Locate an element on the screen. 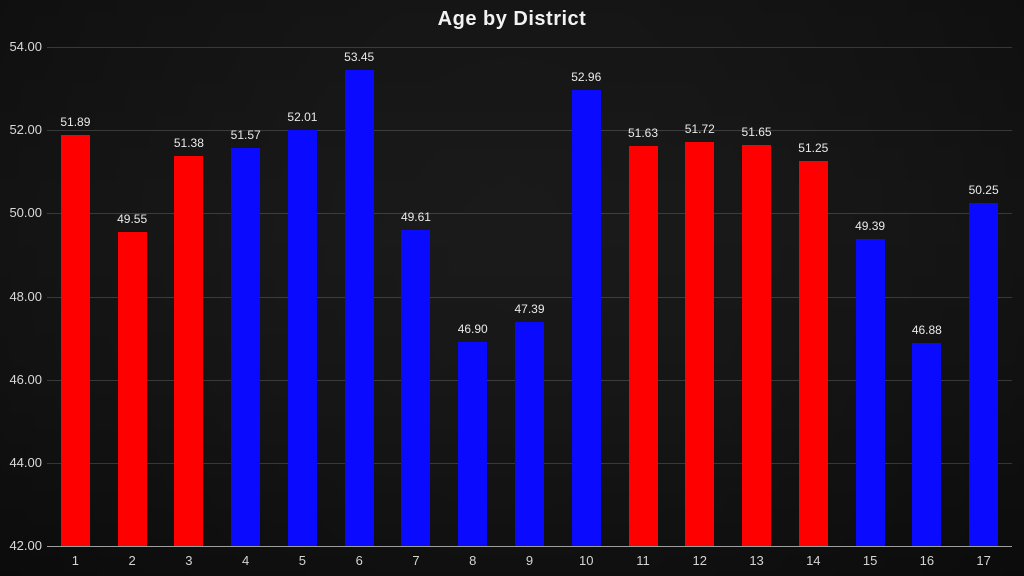  value-label: 49.55 is located at coordinates (132, 219).